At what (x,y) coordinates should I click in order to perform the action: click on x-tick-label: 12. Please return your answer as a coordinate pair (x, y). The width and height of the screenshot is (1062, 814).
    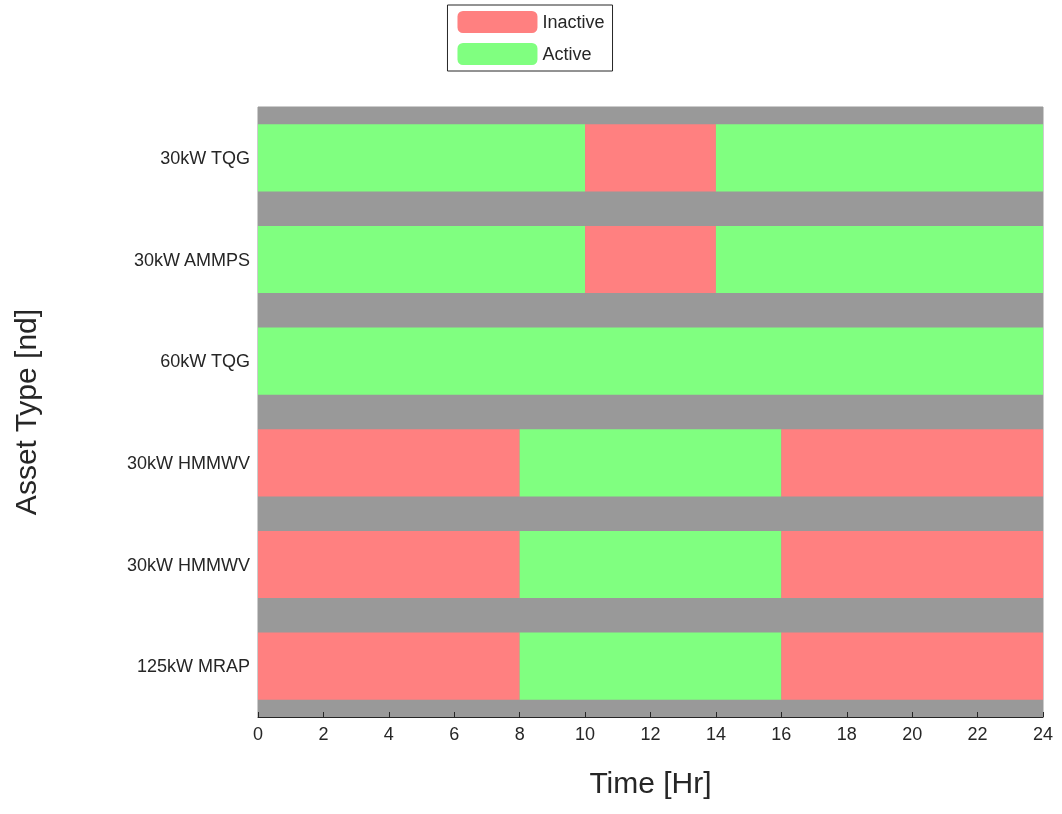
    Looking at the image, I should click on (650, 734).